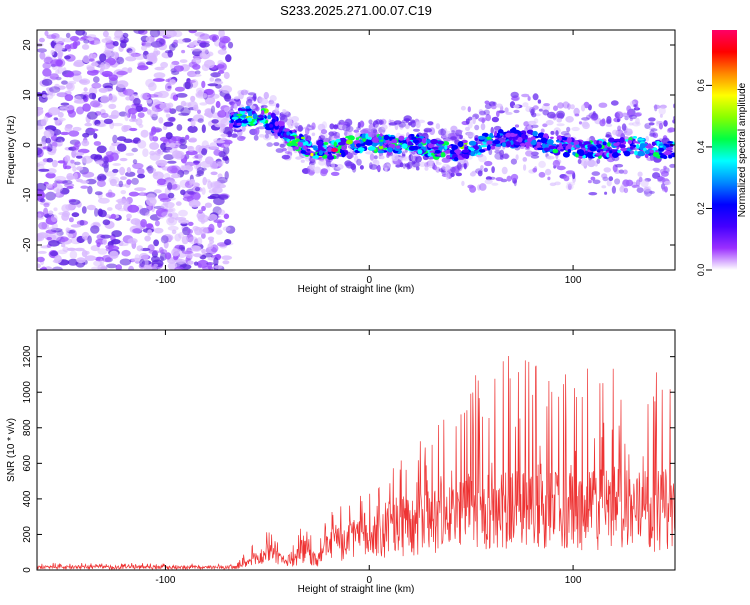 The width and height of the screenshot is (750, 605). What do you see at coordinates (701, 147) in the screenshot?
I see `colorbar-tick-label: 0.4` at bounding box center [701, 147].